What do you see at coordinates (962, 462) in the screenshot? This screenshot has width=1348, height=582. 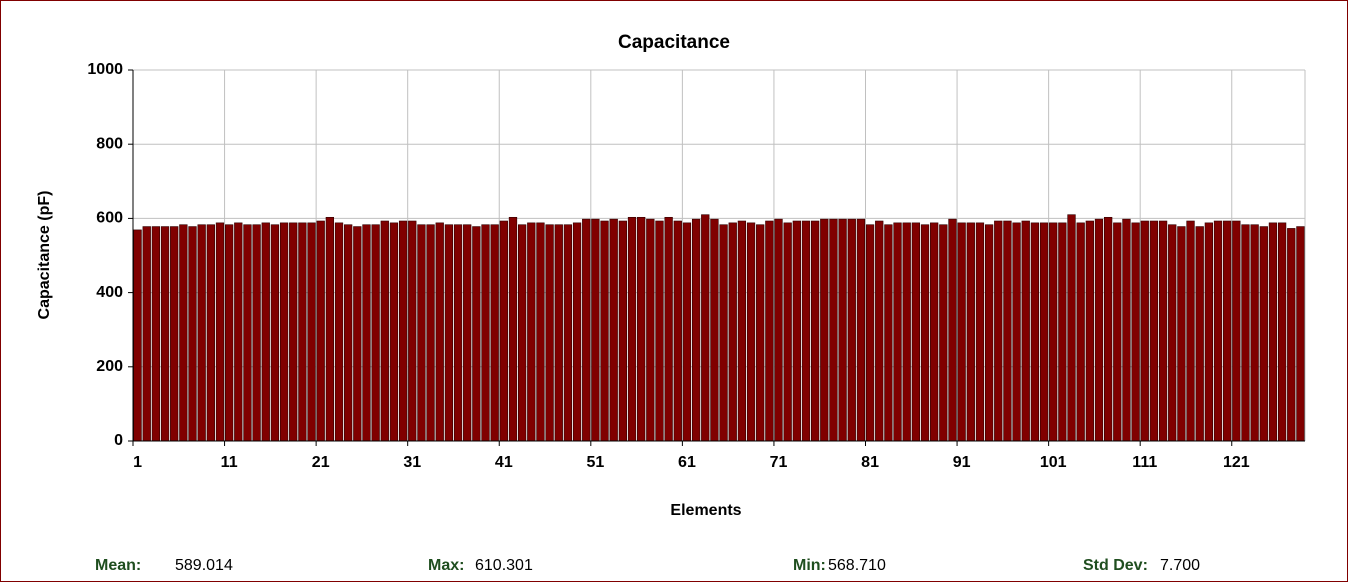 I see `x-tick-label: 91` at bounding box center [962, 462].